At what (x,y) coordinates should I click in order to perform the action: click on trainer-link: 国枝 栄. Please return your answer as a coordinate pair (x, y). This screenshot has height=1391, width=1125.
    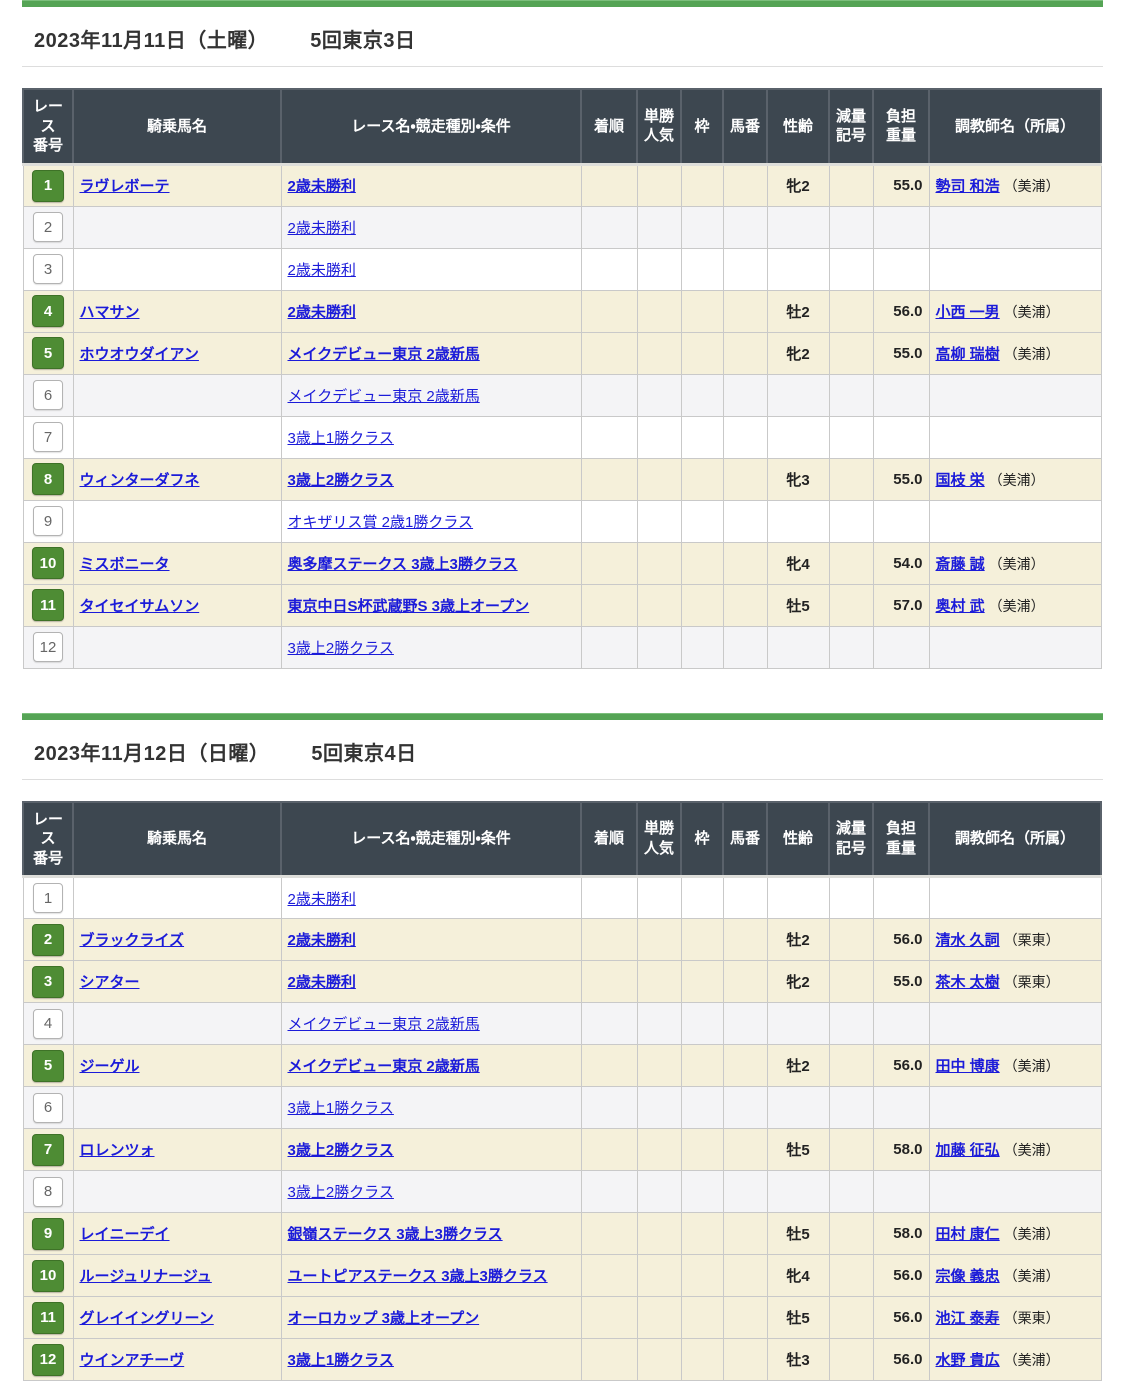
    Looking at the image, I should click on (960, 480).